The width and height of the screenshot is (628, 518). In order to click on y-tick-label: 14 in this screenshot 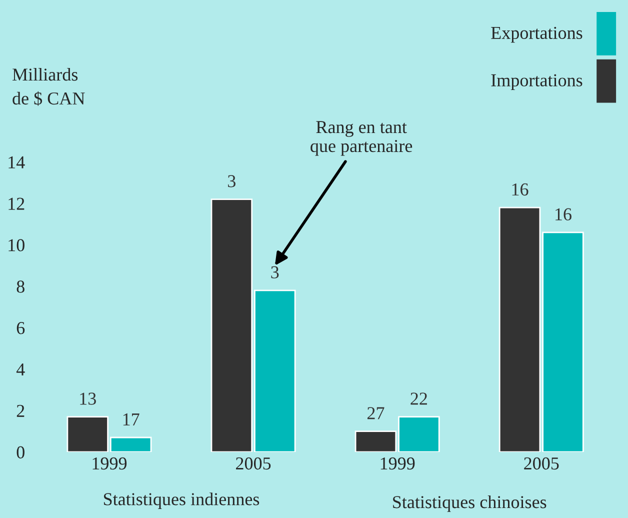, I will do `click(16, 162)`.